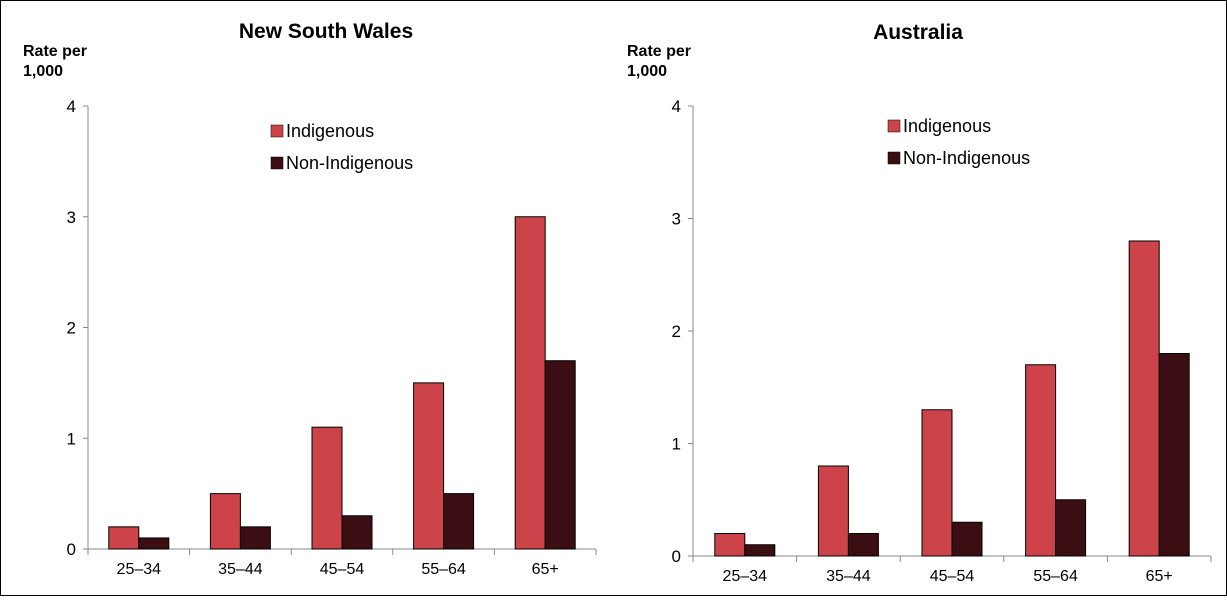 Image resolution: width=1227 pixels, height=600 pixels. What do you see at coordinates (326, 31) in the screenshot?
I see `chart-title: New South Wales` at bounding box center [326, 31].